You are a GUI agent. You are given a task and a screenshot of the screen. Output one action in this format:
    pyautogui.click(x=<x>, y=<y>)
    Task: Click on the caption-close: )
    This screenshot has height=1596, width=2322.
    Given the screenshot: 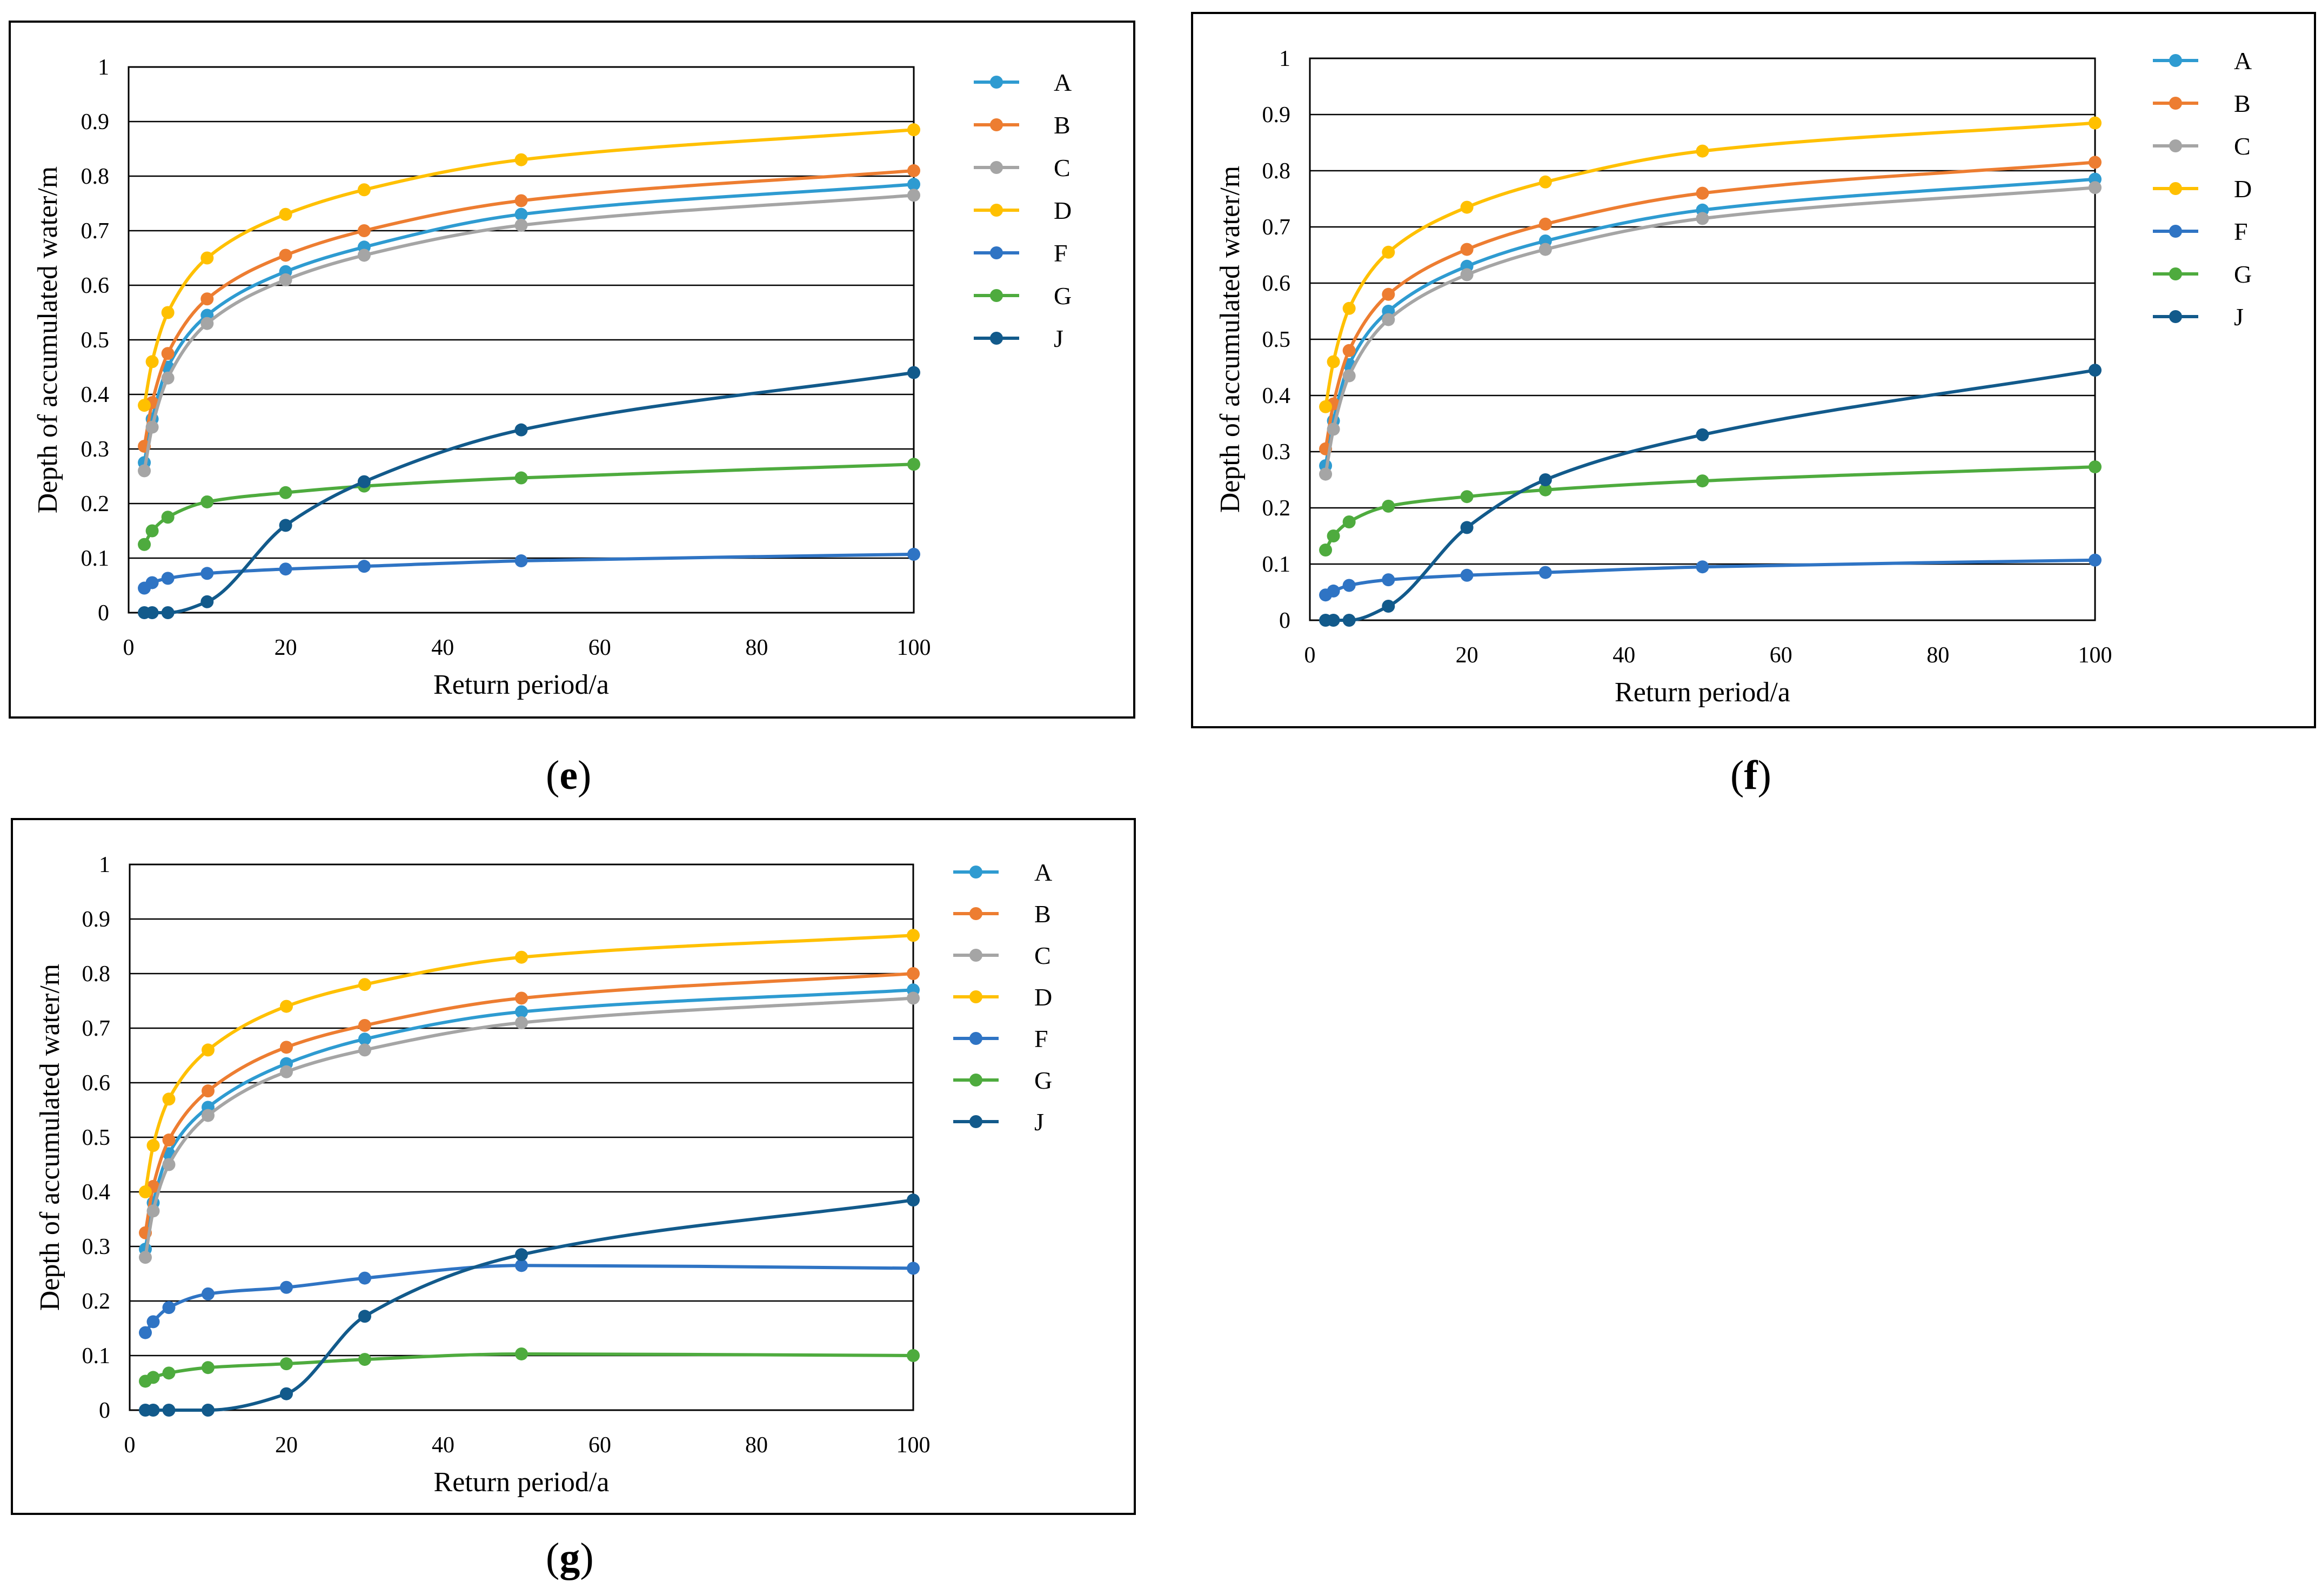 What is the action you would take?
    pyautogui.click(x=1764, y=776)
    